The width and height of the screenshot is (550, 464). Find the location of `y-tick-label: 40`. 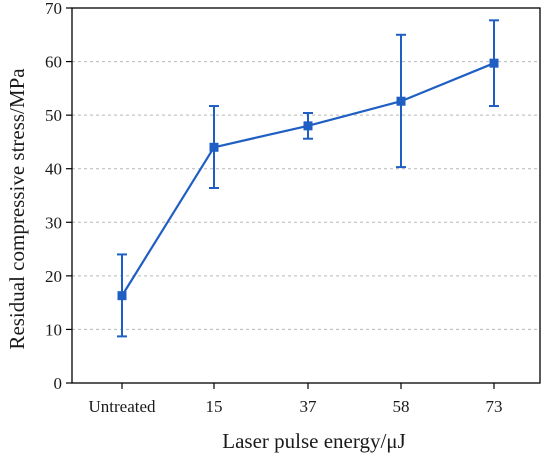

y-tick-label: 40 is located at coordinates (53, 169).